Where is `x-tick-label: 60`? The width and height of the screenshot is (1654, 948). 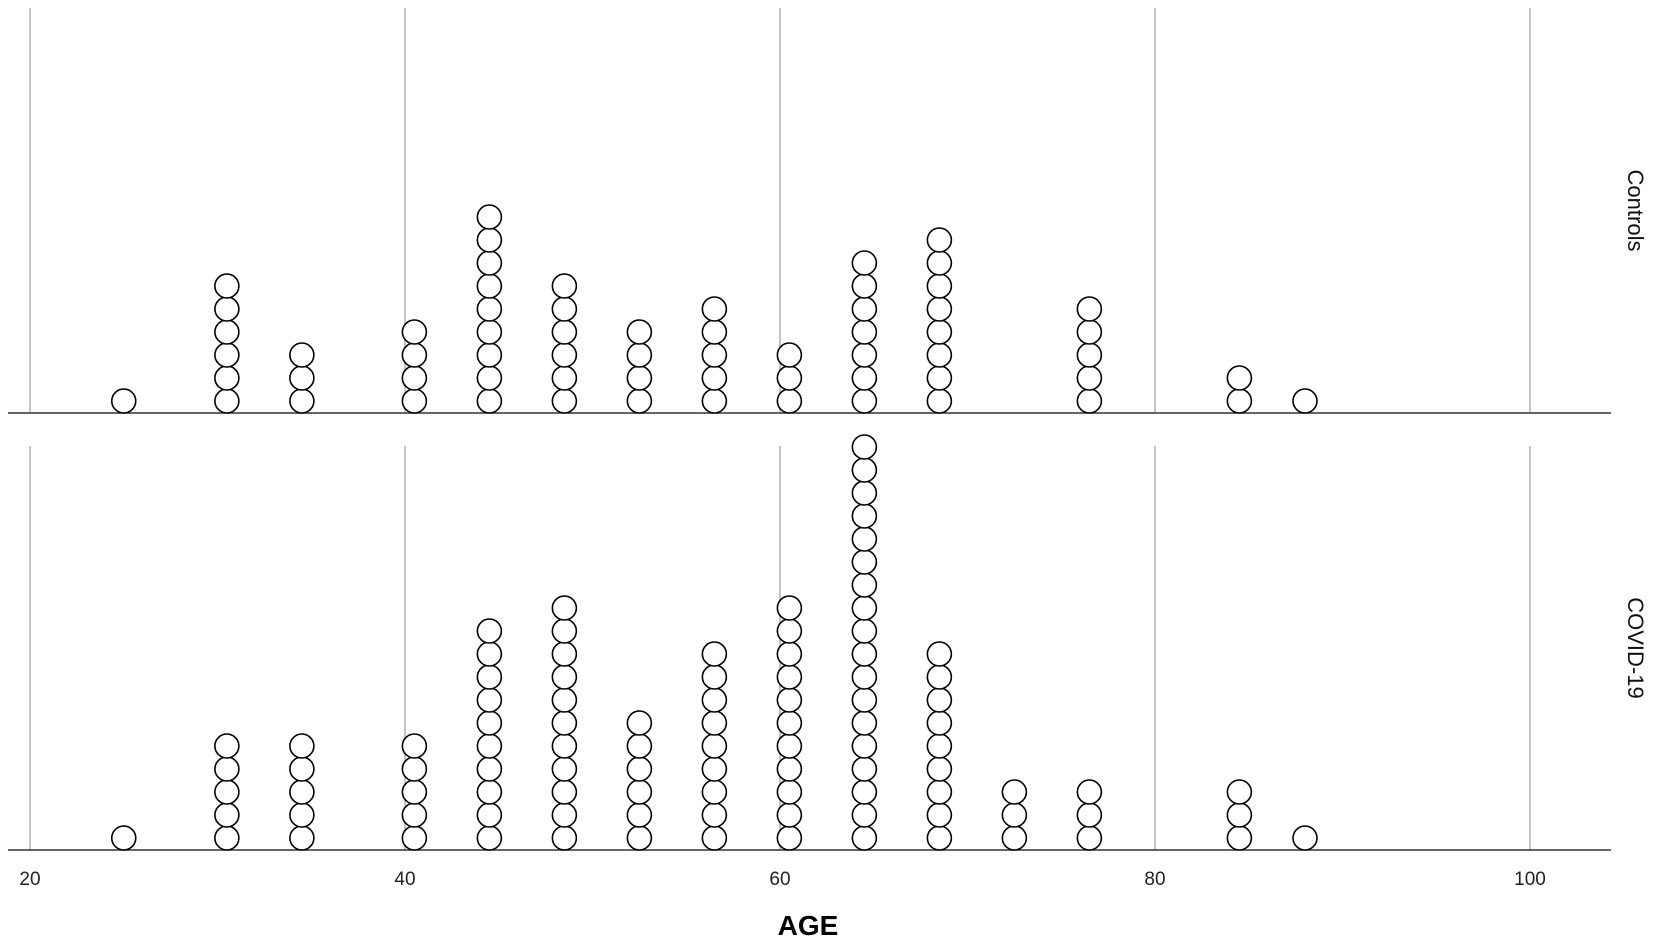 x-tick-label: 60 is located at coordinates (779, 879).